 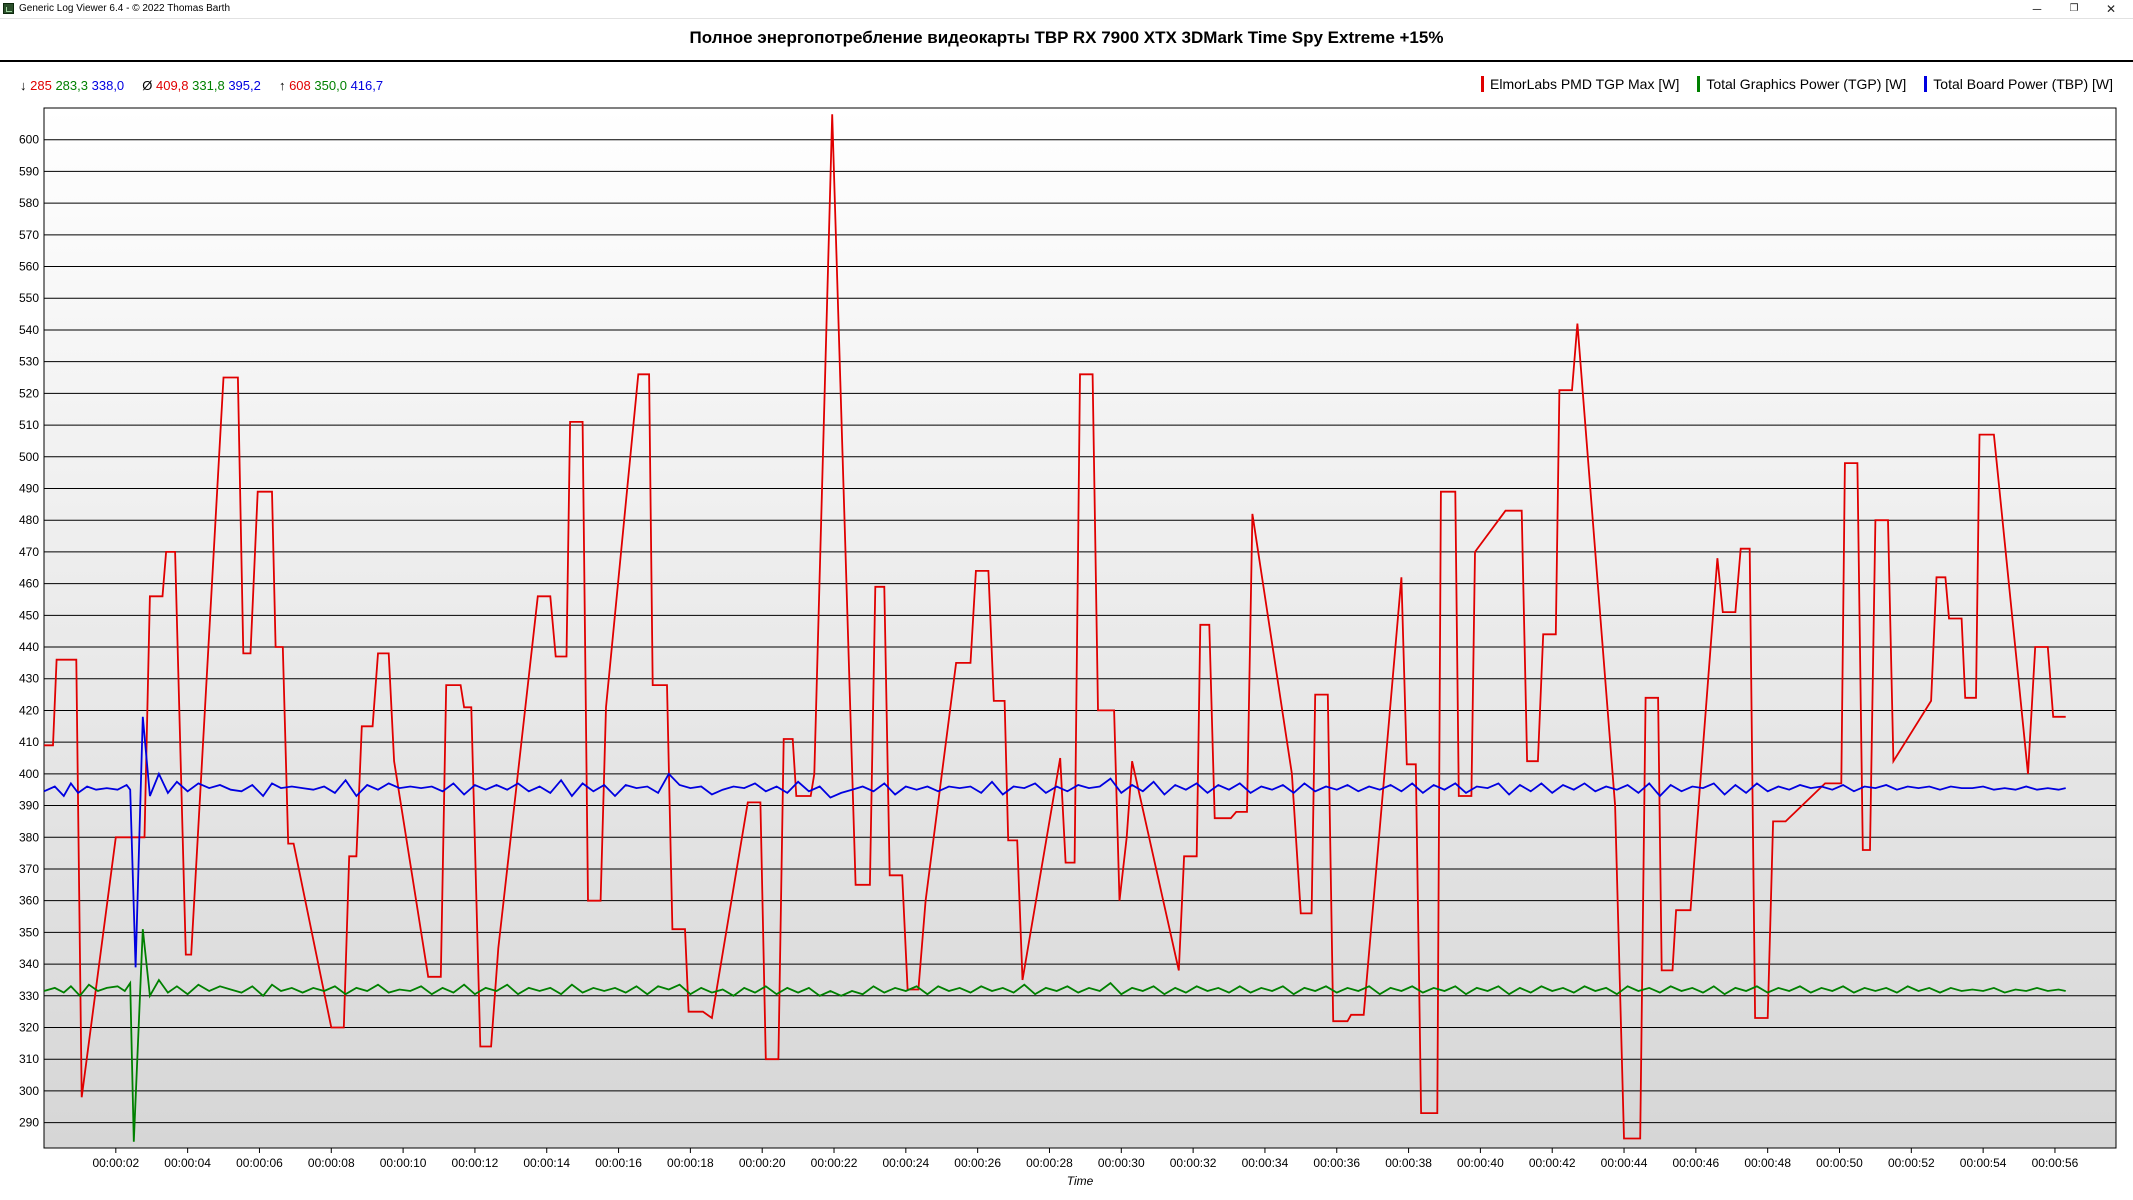 What do you see at coordinates (29, 393) in the screenshot?
I see `y-tick-label: 520` at bounding box center [29, 393].